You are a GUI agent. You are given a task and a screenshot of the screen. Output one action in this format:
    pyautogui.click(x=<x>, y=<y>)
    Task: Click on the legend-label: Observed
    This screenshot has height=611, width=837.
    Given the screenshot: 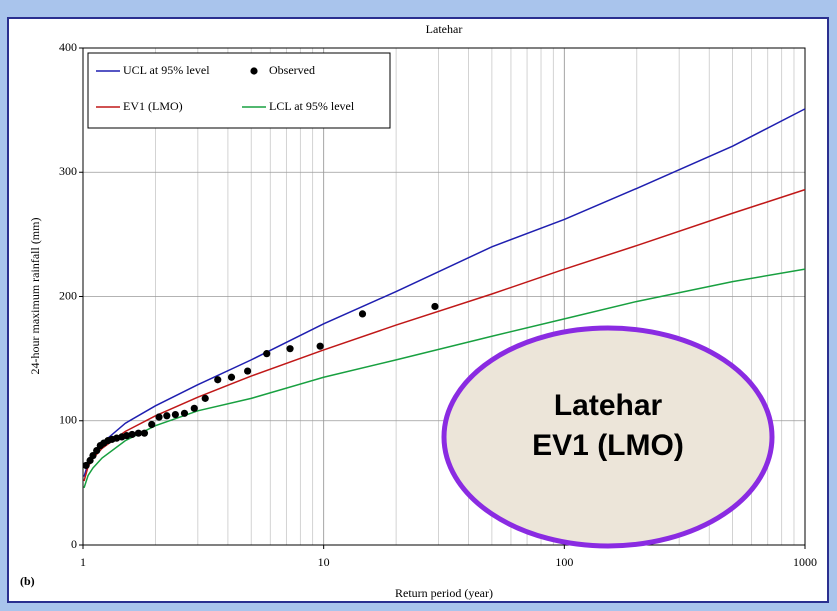 What is the action you would take?
    pyautogui.click(x=292, y=70)
    